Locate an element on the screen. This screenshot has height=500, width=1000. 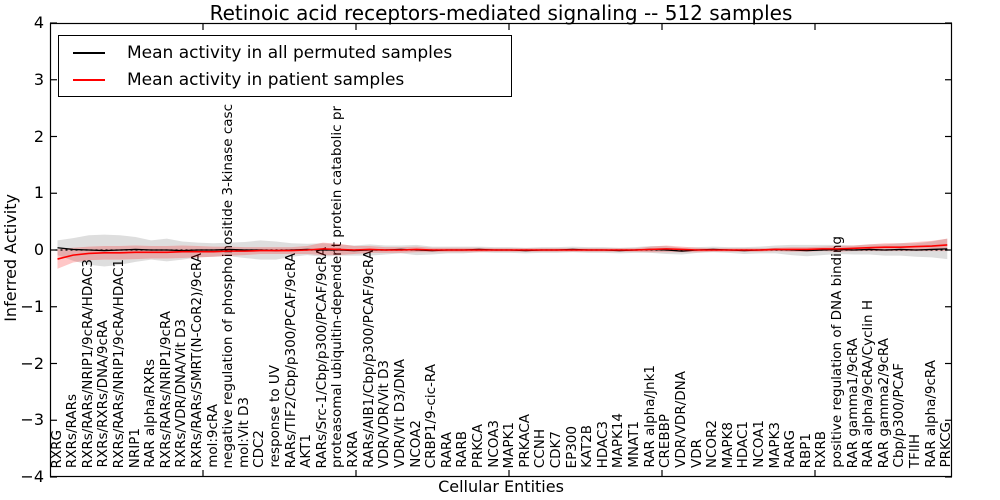
y-tick-label: −3 is located at coordinates (32, 420).